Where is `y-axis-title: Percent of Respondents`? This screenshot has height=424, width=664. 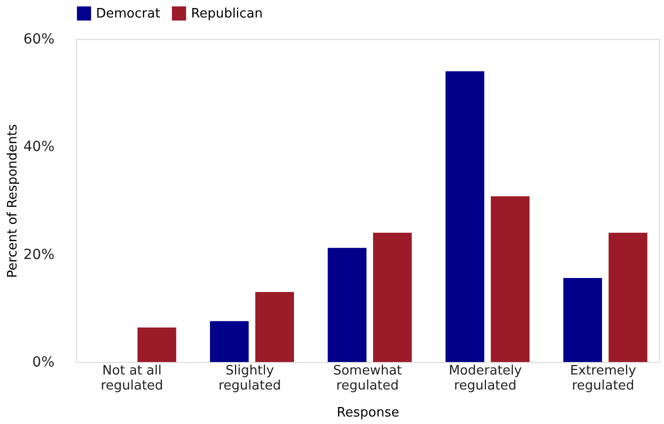 y-axis-title: Percent of Respondents is located at coordinates (12, 201).